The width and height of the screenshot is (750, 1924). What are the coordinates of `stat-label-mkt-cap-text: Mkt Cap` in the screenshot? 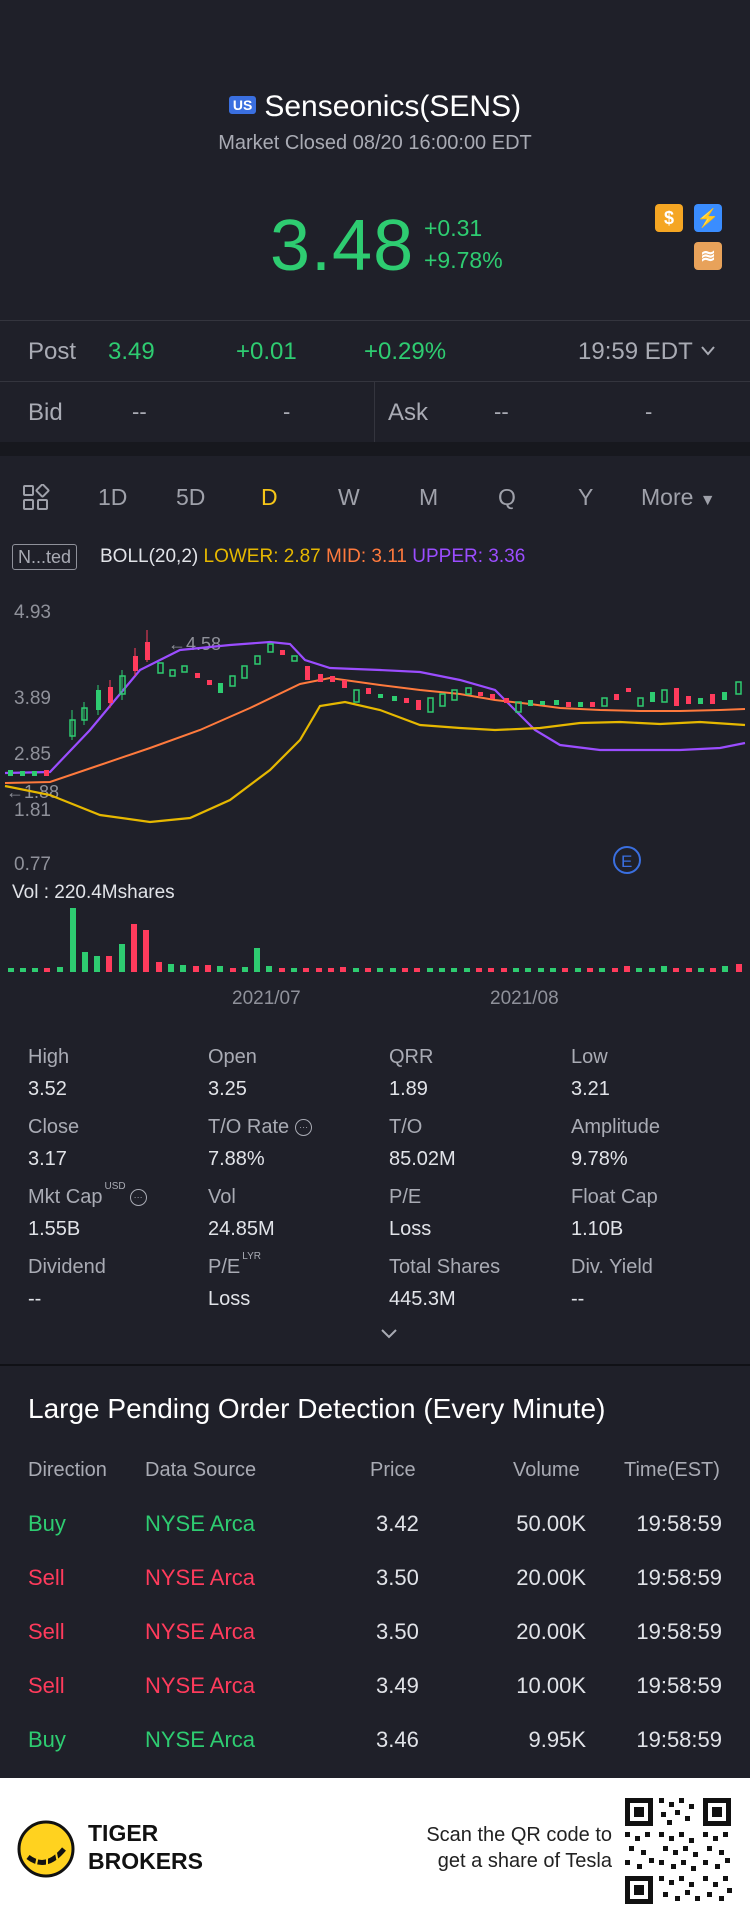 It's located at (65, 1197).